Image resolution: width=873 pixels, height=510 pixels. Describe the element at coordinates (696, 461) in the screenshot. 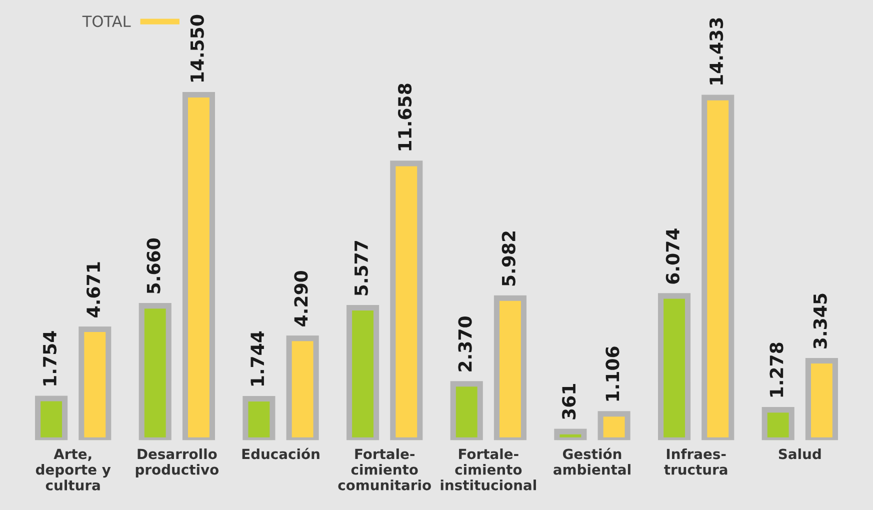

I see `x-tick-label: Infraes- tructura` at that location.